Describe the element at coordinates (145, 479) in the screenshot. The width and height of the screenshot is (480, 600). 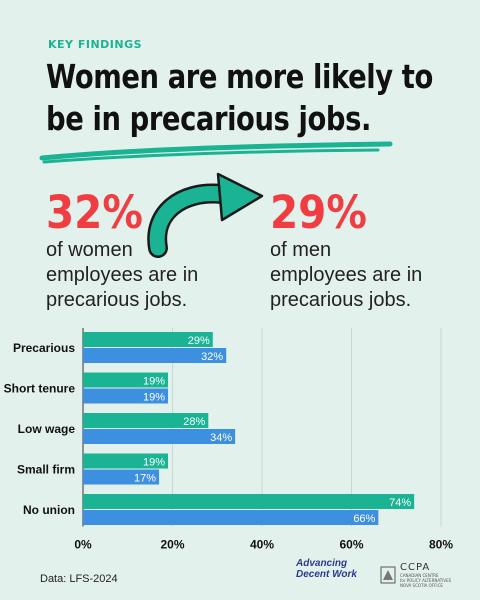
I see `bar-value-label: 17%` at that location.